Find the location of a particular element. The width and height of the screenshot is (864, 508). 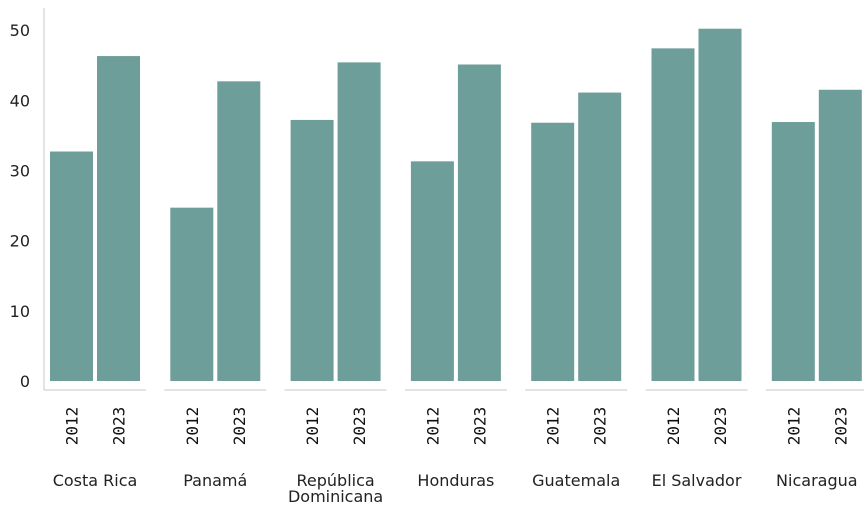

group-label: República Dominicana is located at coordinates (335, 488).